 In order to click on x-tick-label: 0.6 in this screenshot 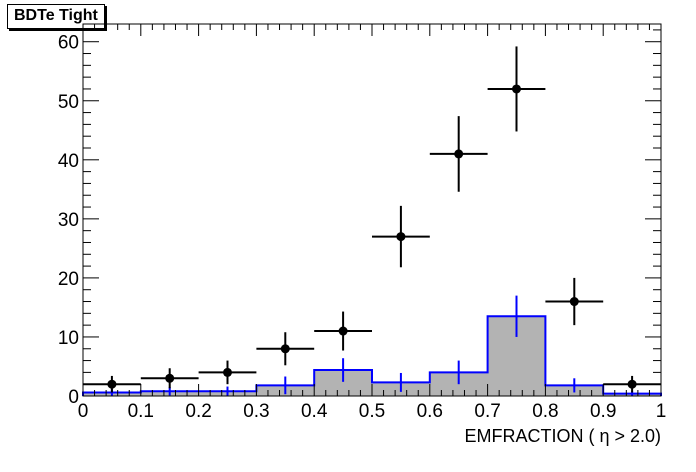, I will do `click(430, 411)`.